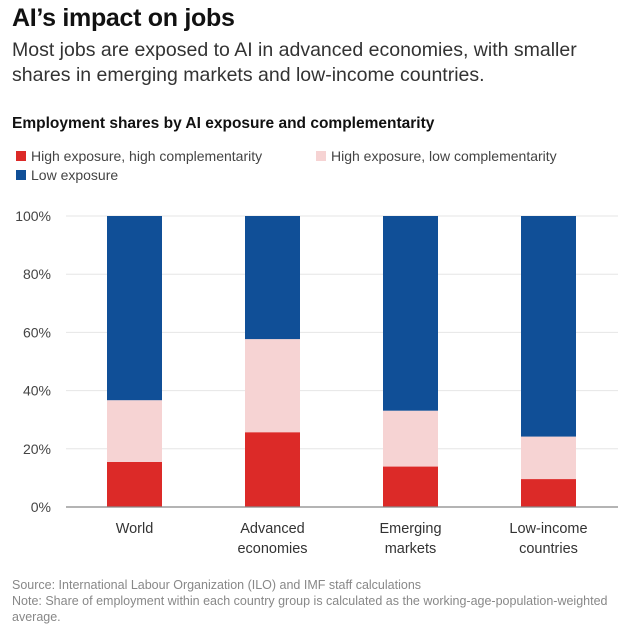  Describe the element at coordinates (123, 18) in the screenshot. I see `page-title: AI’s impact on jobs` at that location.